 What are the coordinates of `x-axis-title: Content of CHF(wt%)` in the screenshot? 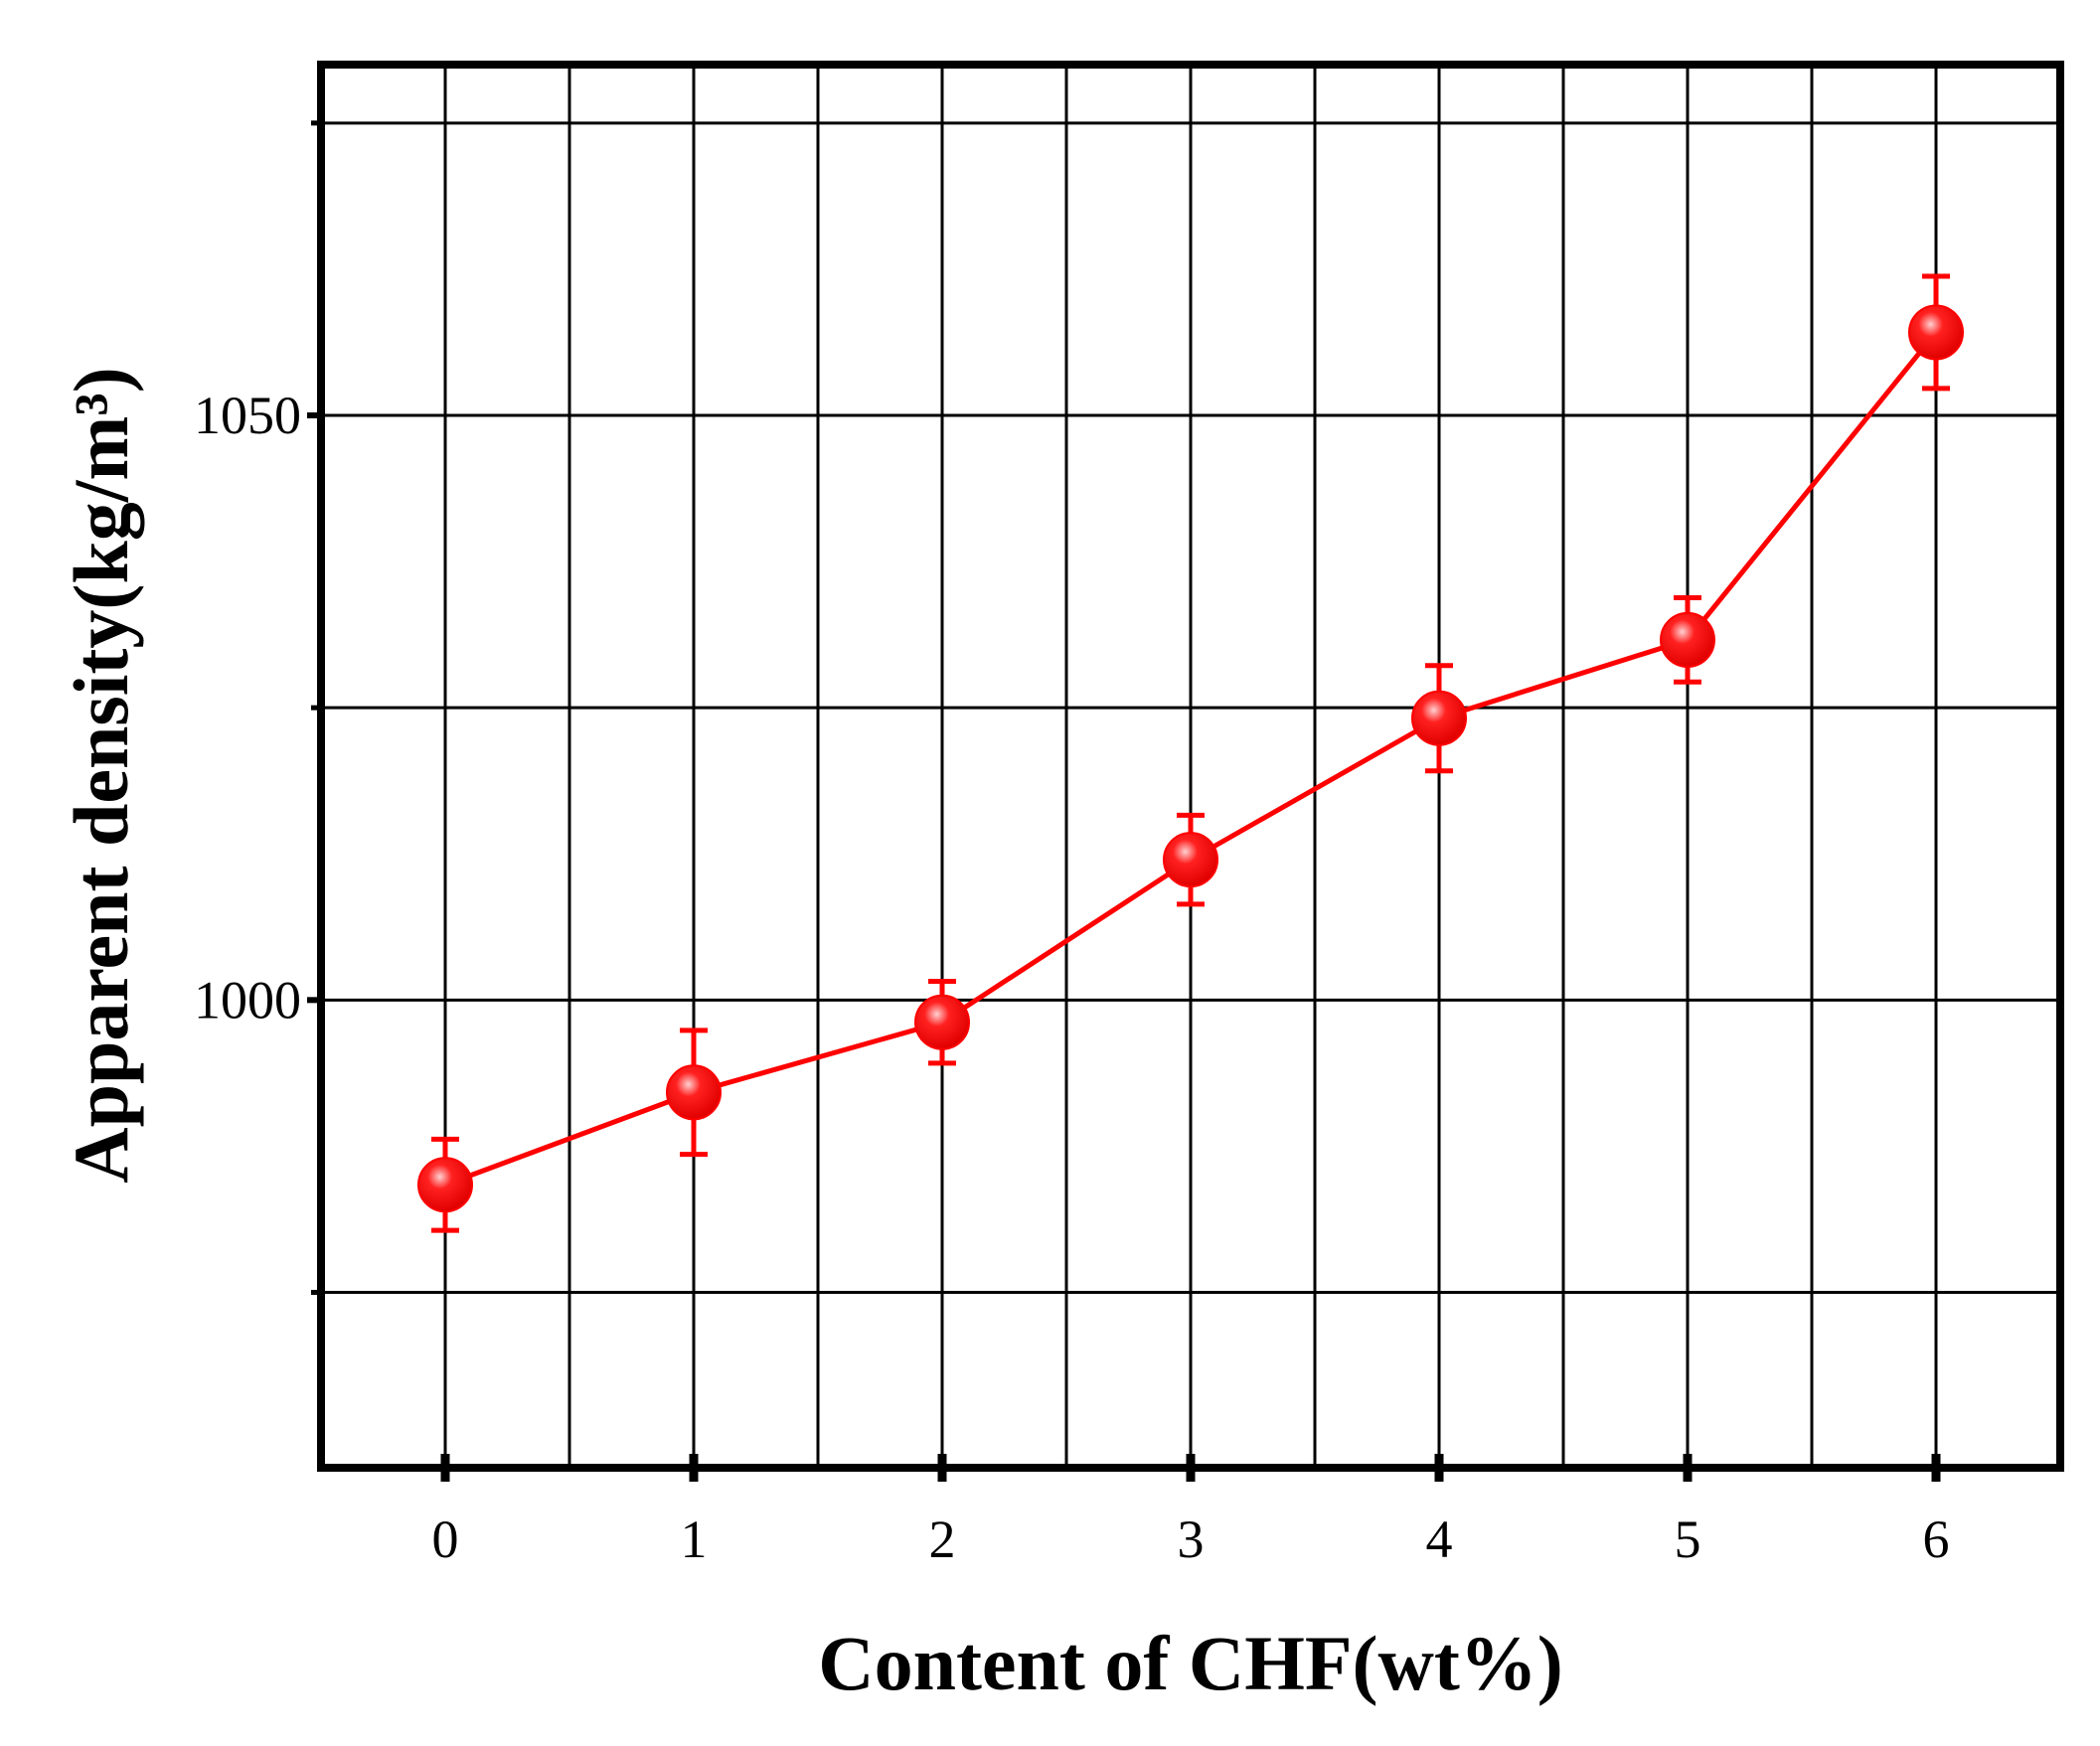 It's located at (1190, 1663).